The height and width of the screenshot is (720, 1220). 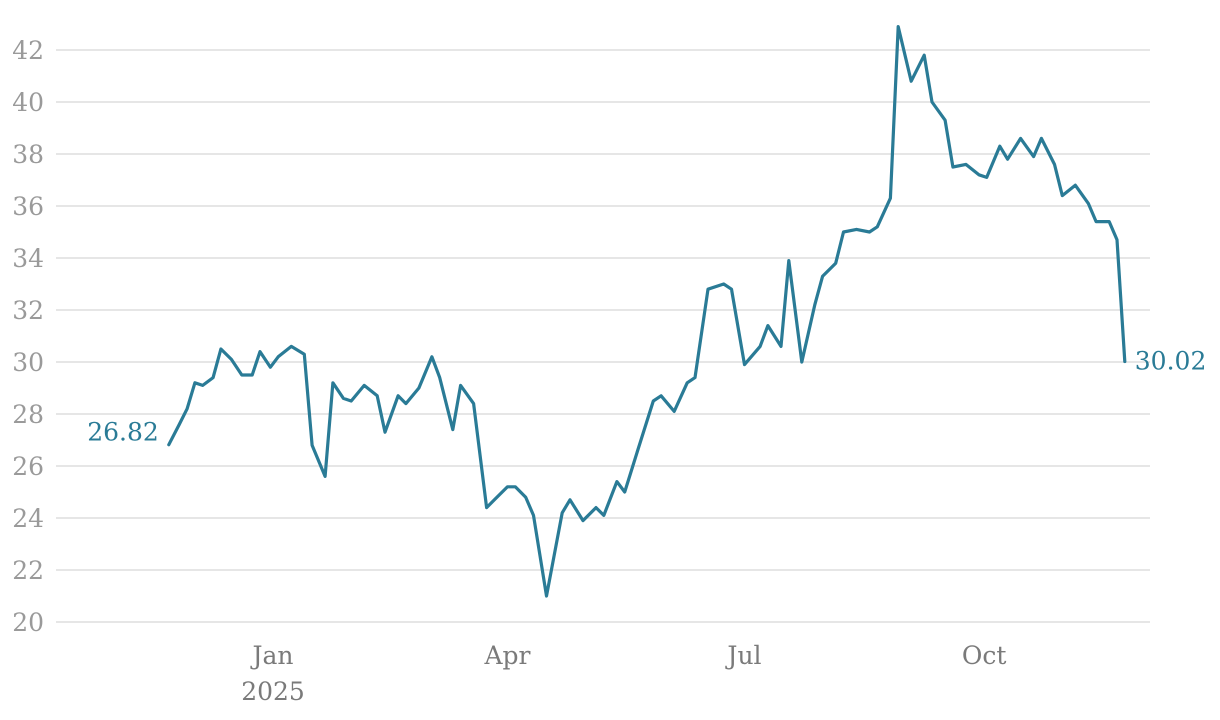 What do you see at coordinates (28, 622) in the screenshot?
I see `y-tick-label-20: 20` at bounding box center [28, 622].